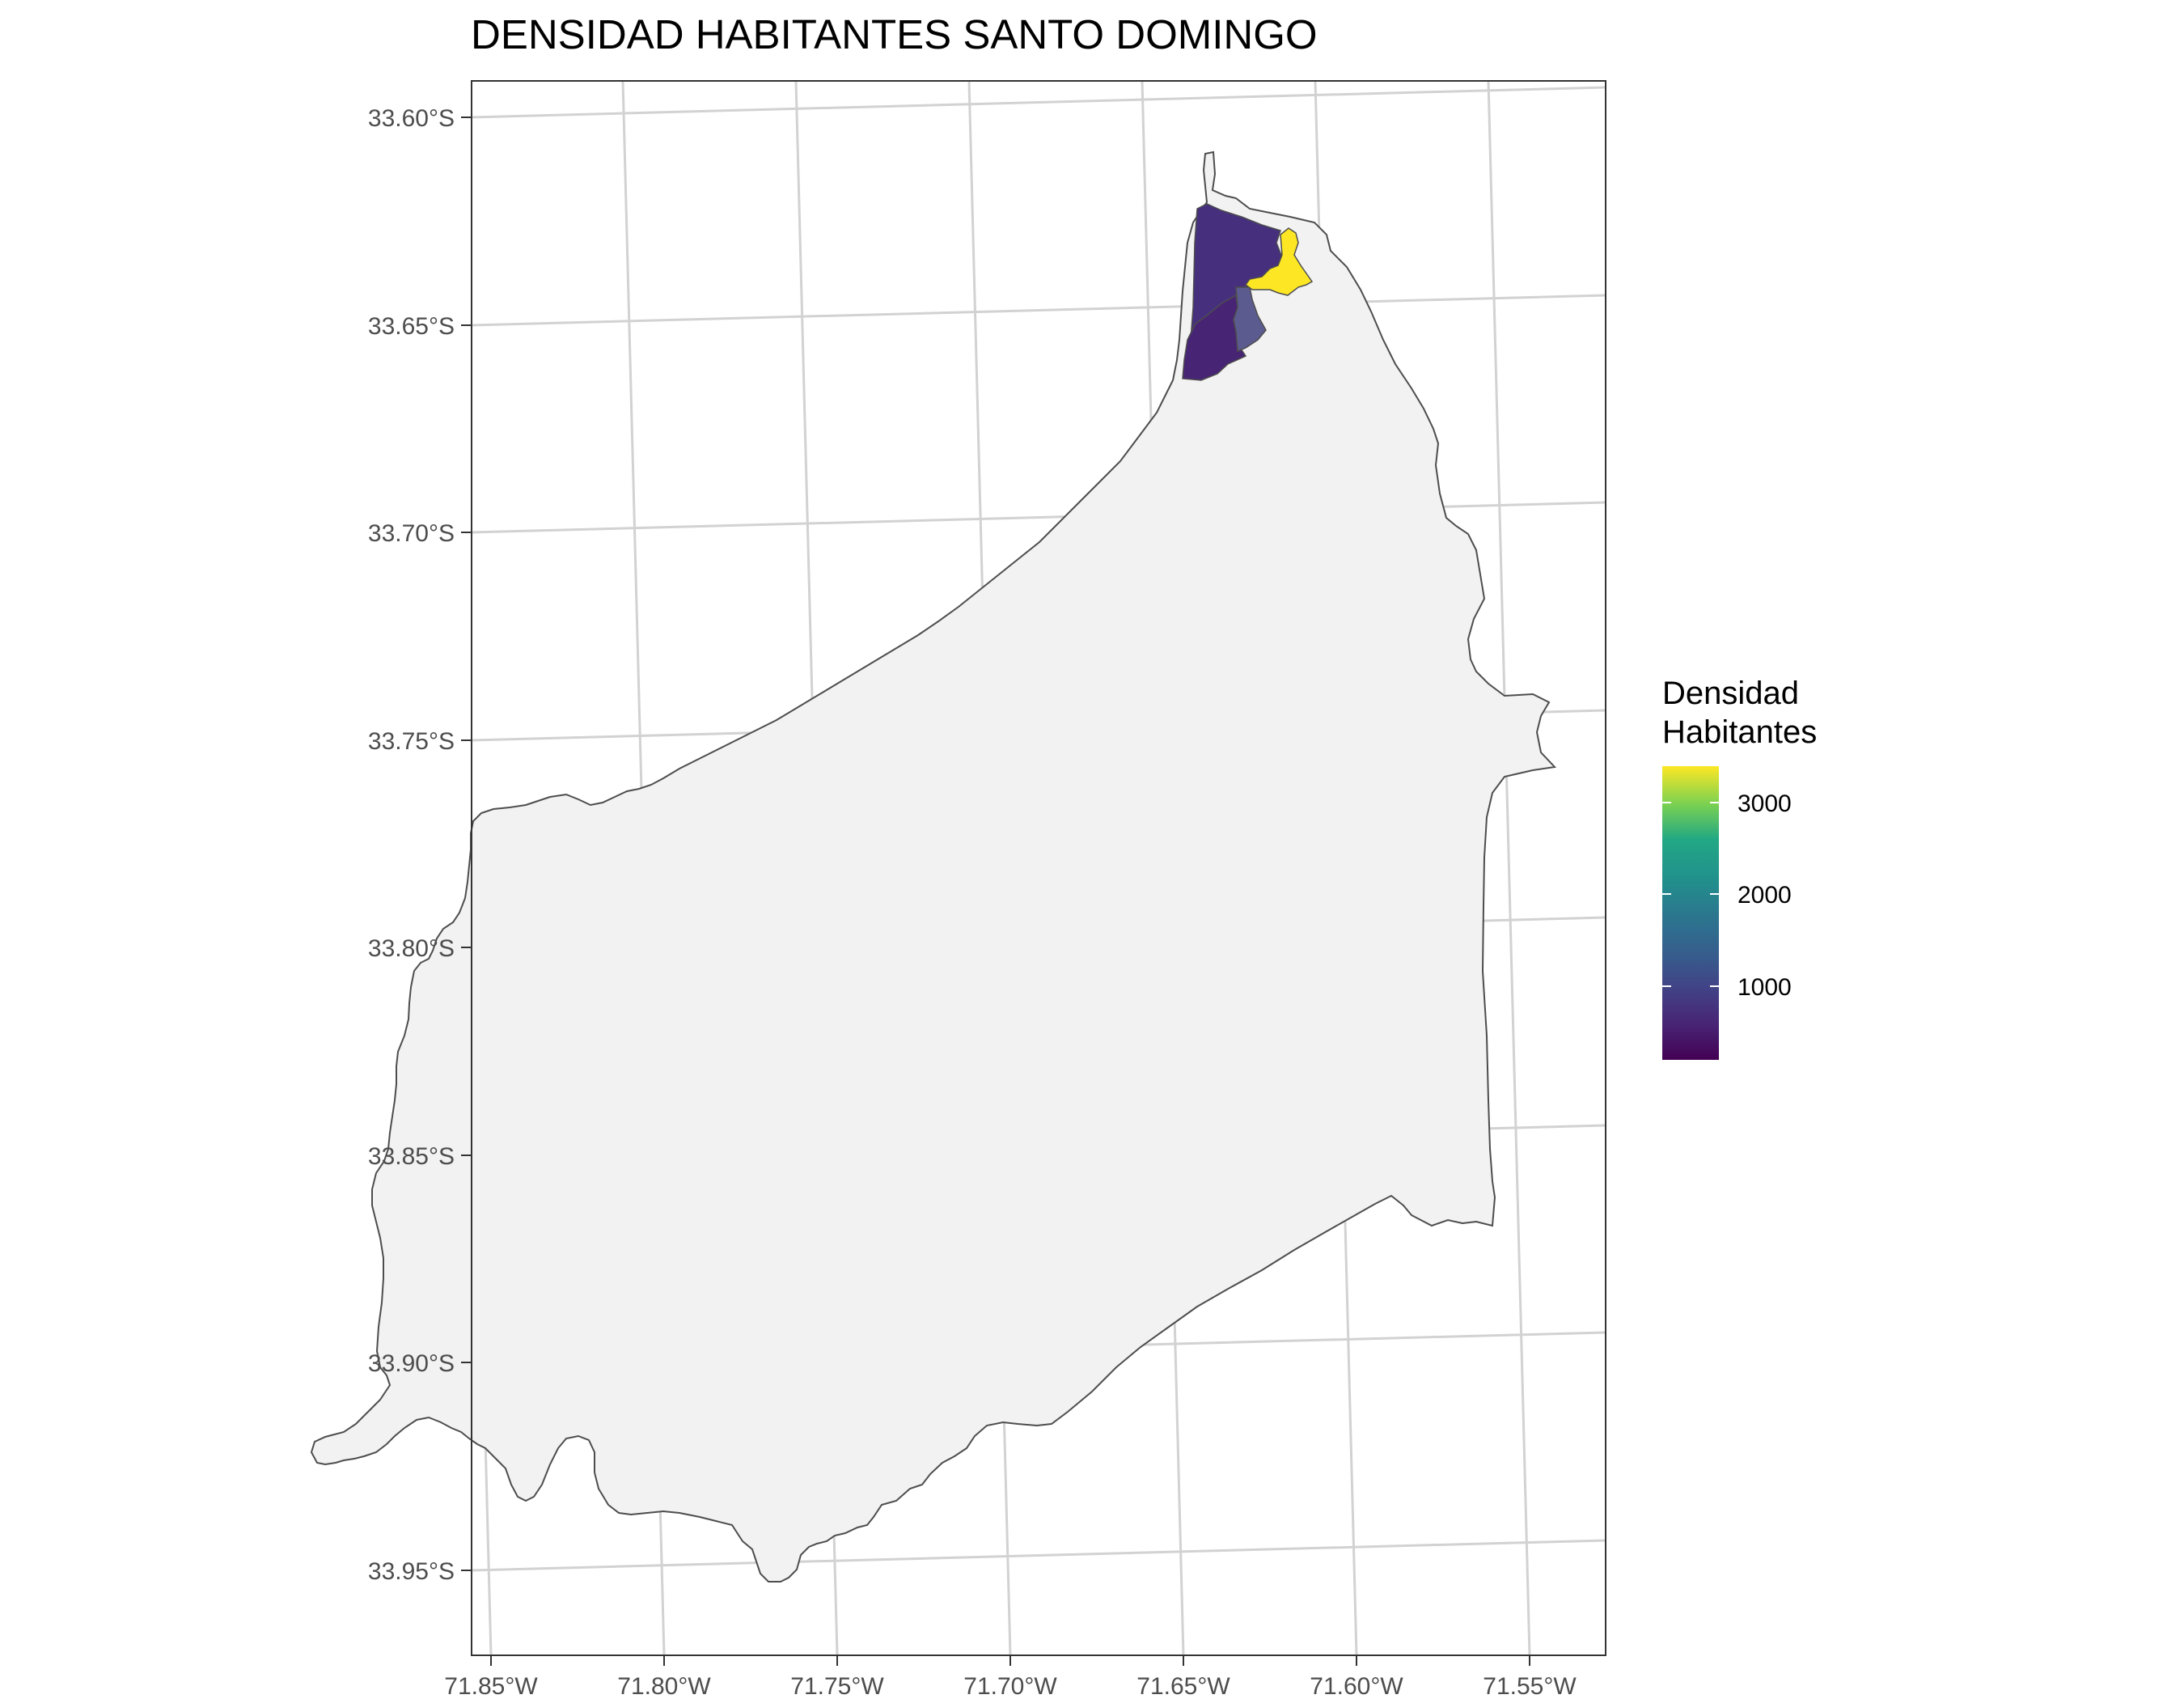 The height and width of the screenshot is (1699, 2184). What do you see at coordinates (411, 741) in the screenshot?
I see `y-tick-label: 33.75°S` at bounding box center [411, 741].